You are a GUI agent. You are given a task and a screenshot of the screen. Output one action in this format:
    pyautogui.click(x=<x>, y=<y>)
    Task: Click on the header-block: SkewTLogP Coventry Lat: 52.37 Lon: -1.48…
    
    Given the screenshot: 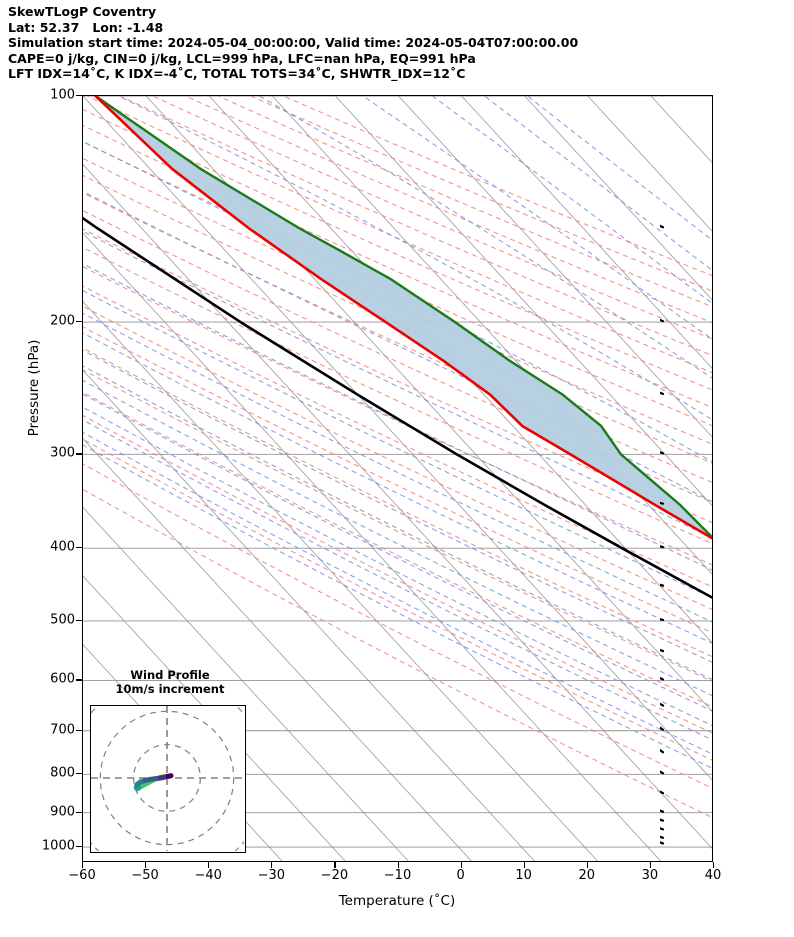 What is the action you would take?
    pyautogui.click(x=398, y=43)
    